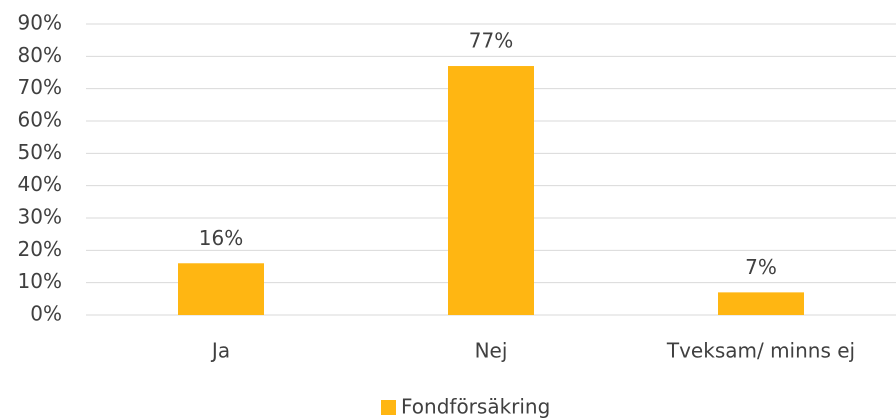 This screenshot has height=419, width=896. What do you see at coordinates (221, 238) in the screenshot?
I see `data-label: 16%` at bounding box center [221, 238].